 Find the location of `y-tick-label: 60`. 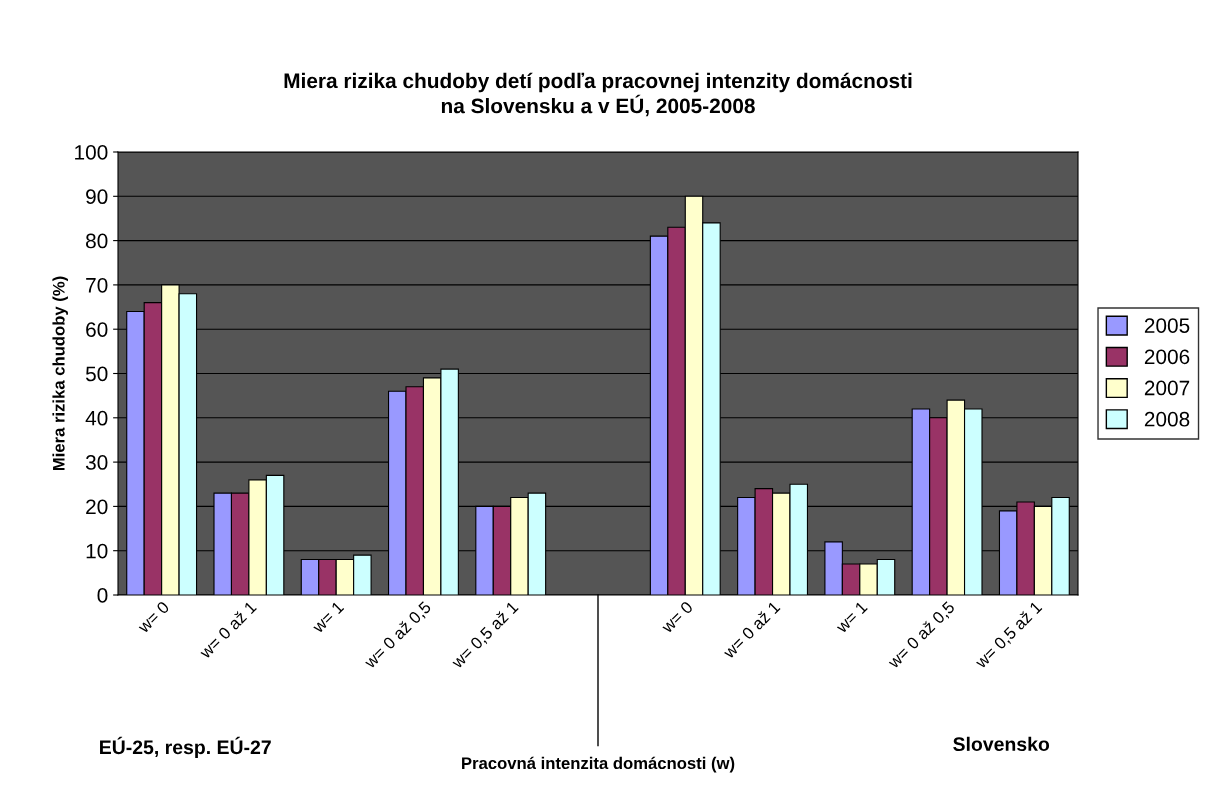

y-tick-label: 60 is located at coordinates (97, 329).